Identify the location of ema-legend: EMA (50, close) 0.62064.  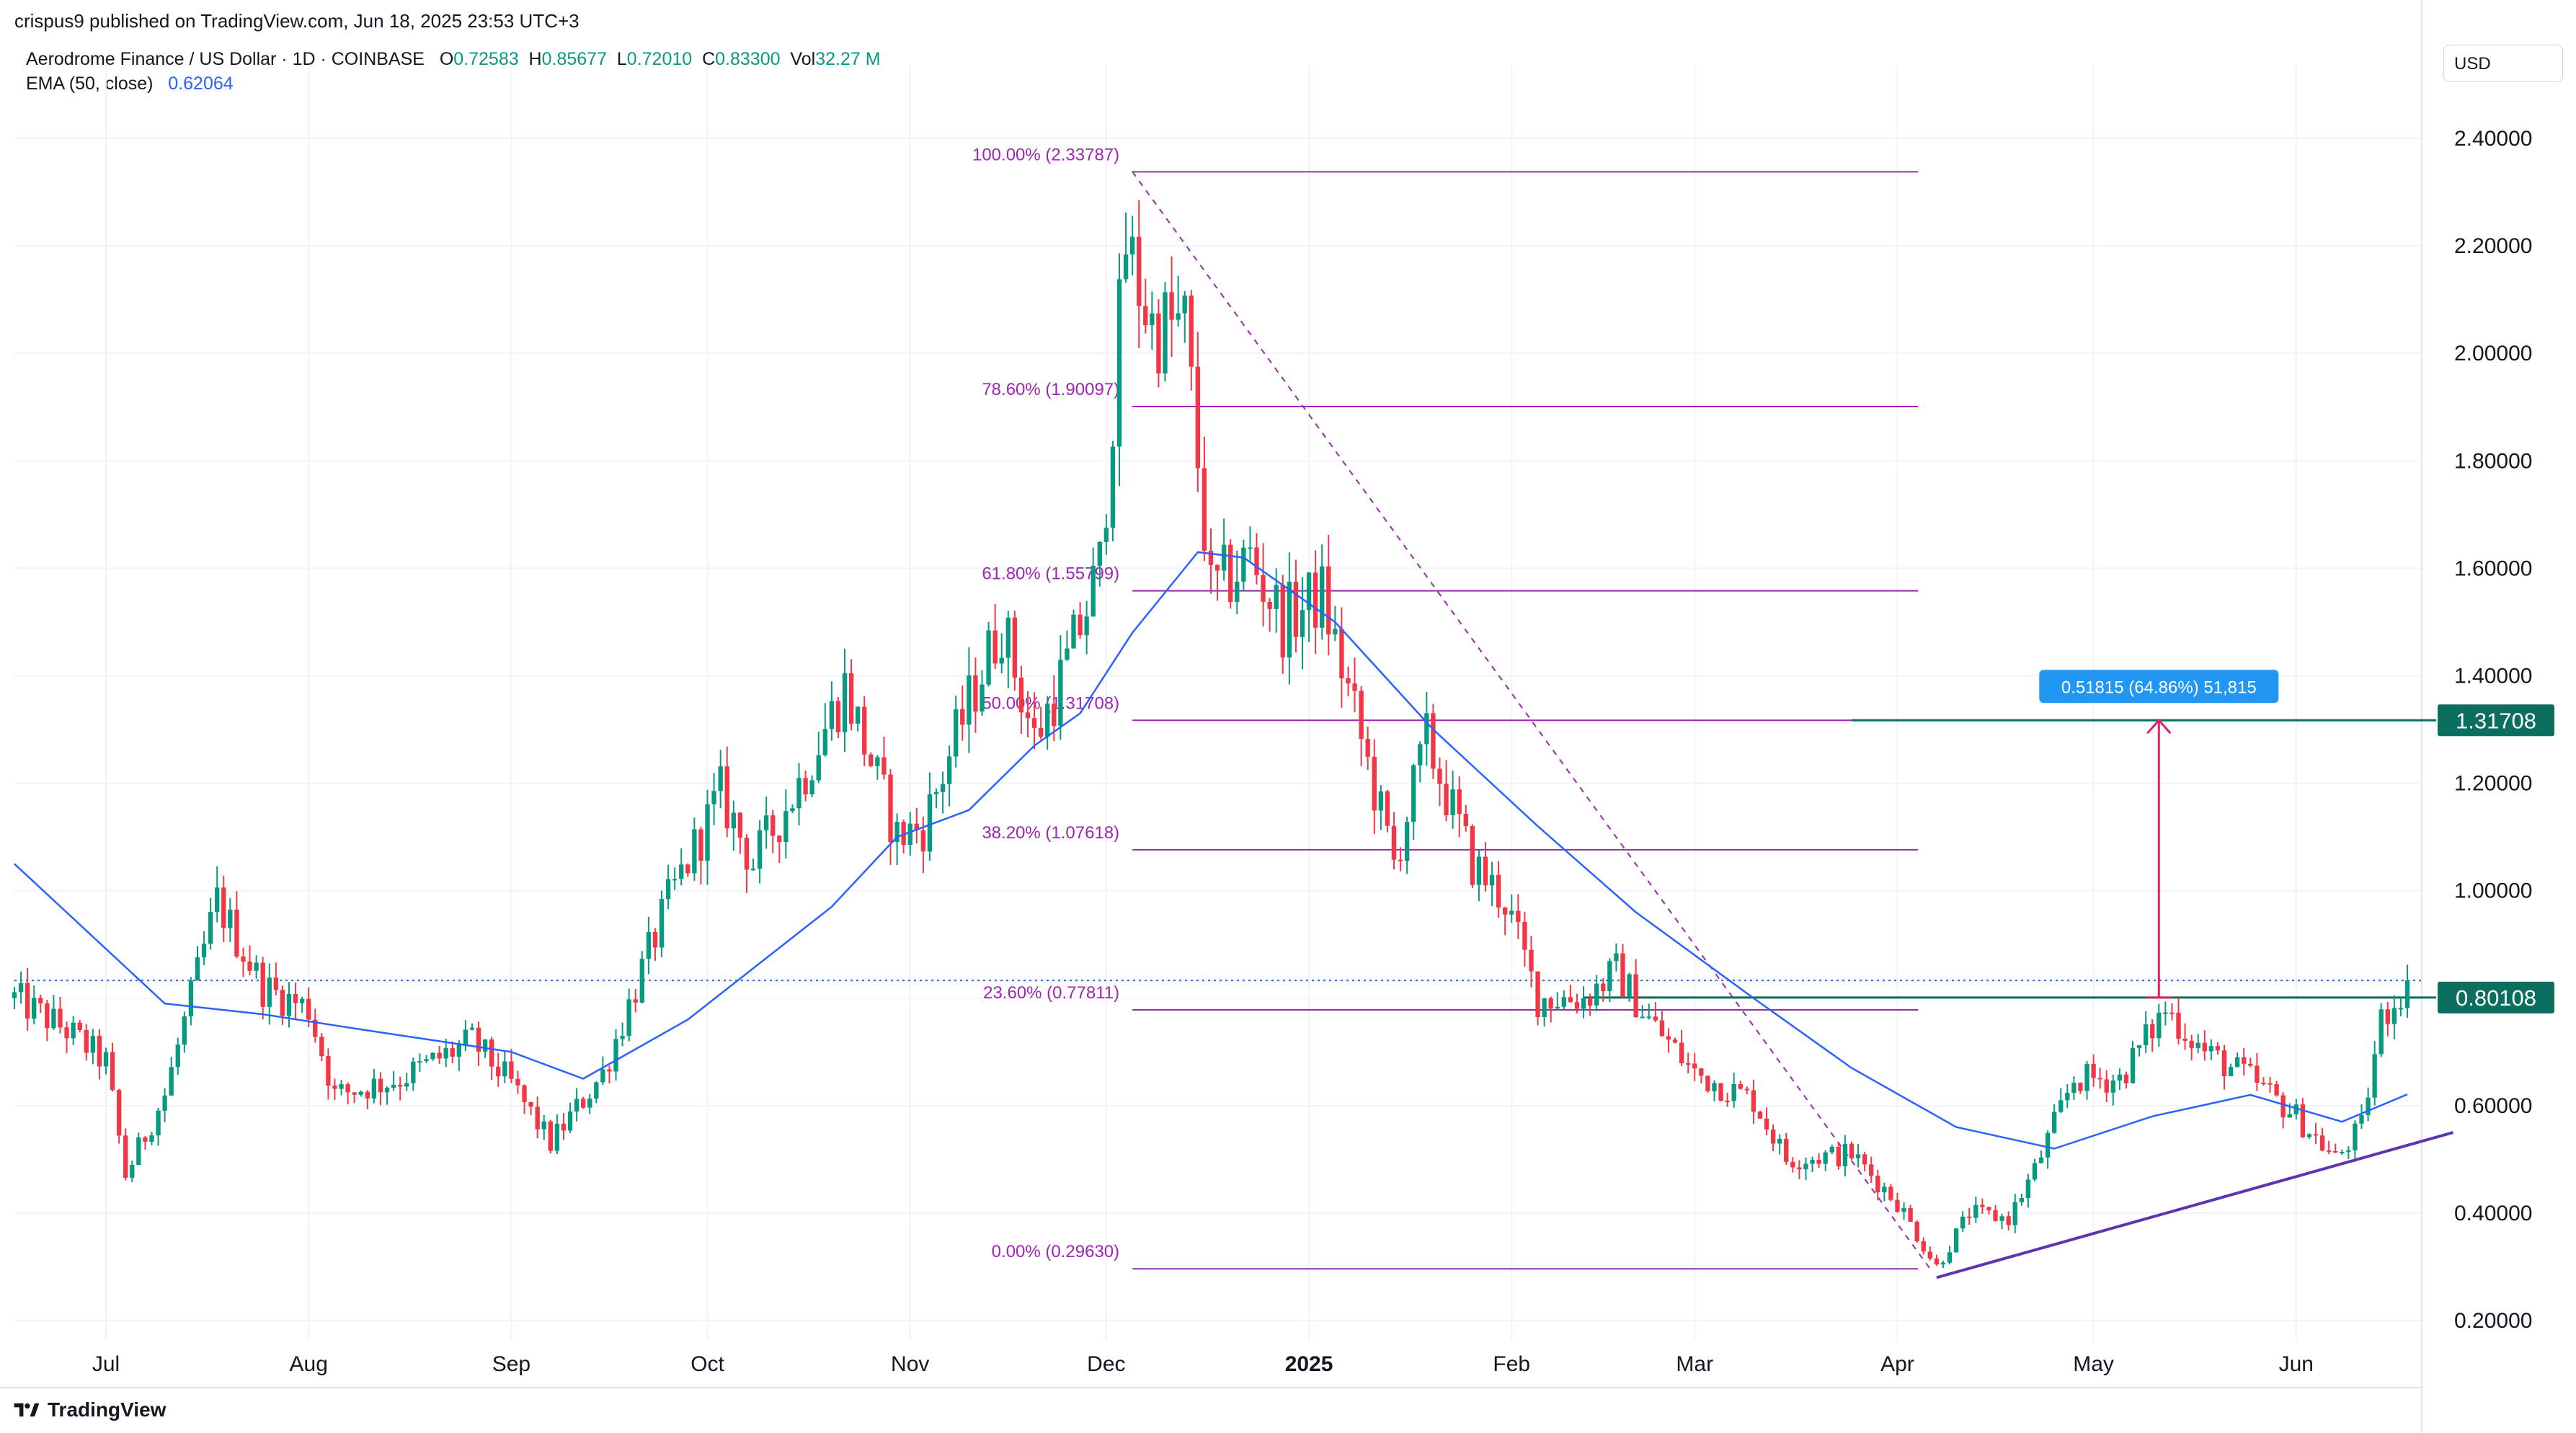
(130, 84).